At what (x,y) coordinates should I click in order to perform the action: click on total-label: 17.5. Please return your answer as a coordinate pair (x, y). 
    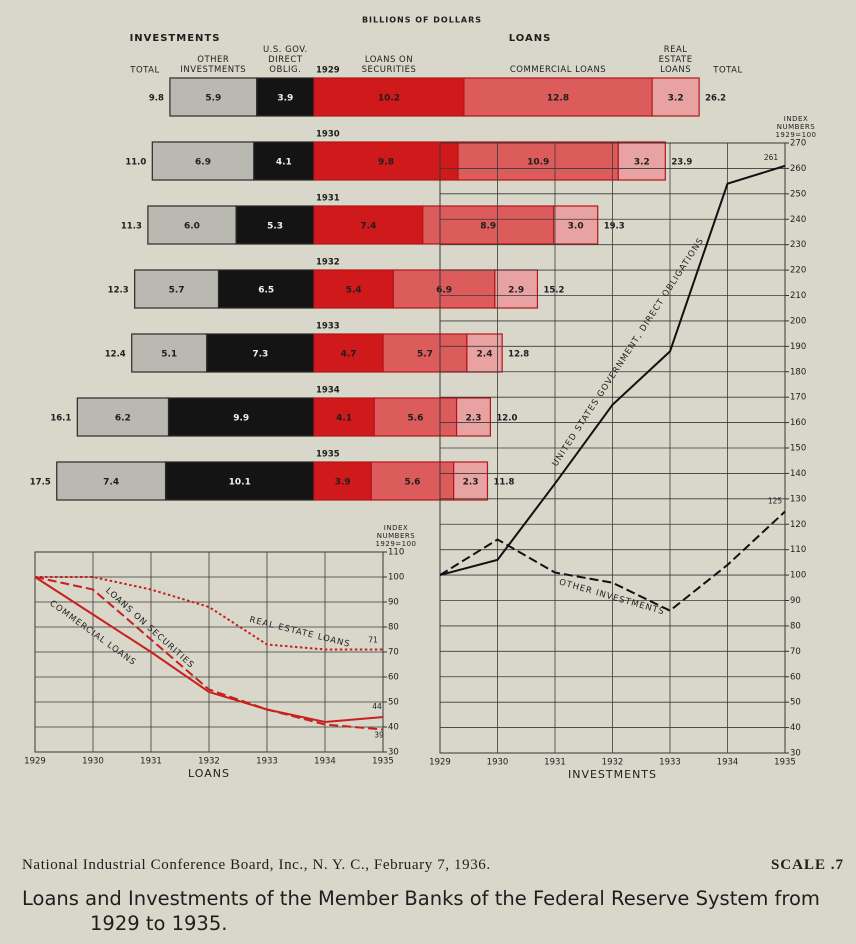
    Looking at the image, I should click on (40, 483).